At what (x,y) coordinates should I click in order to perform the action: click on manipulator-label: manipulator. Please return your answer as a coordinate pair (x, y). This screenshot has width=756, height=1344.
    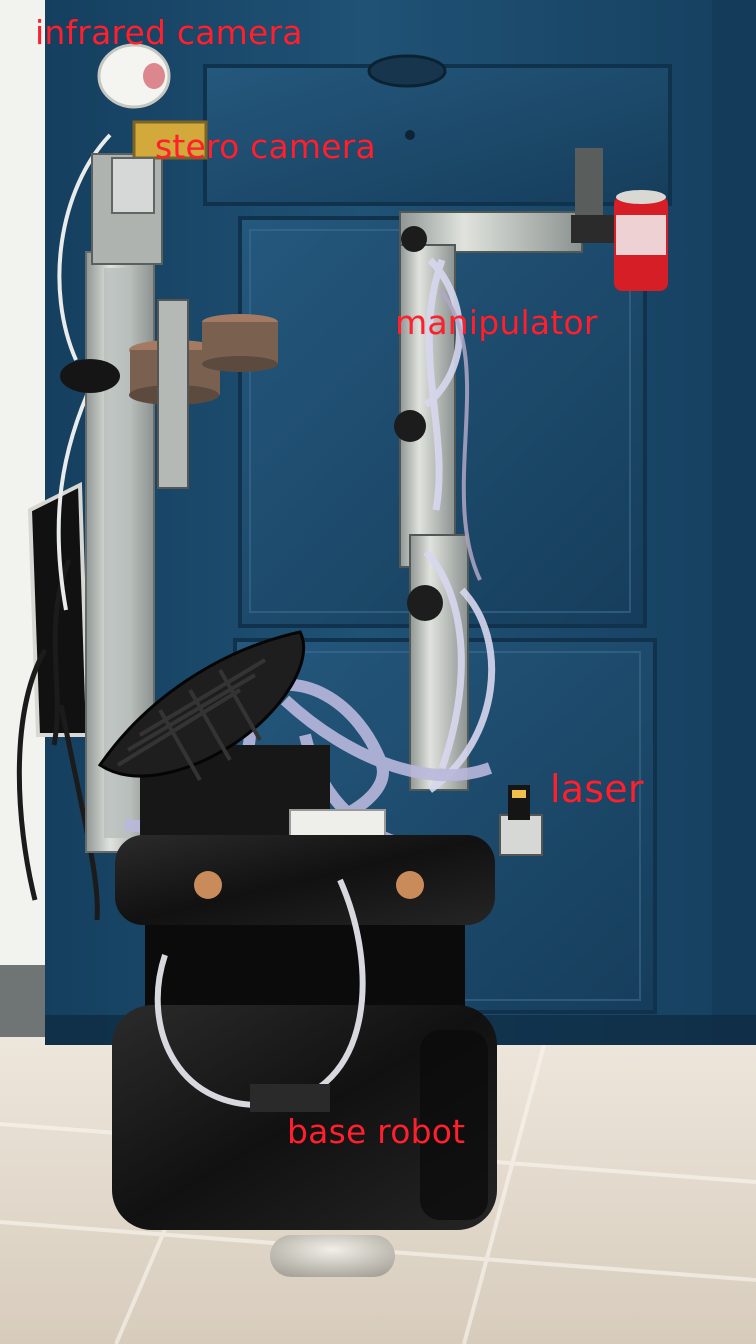
    Looking at the image, I should click on (496, 322).